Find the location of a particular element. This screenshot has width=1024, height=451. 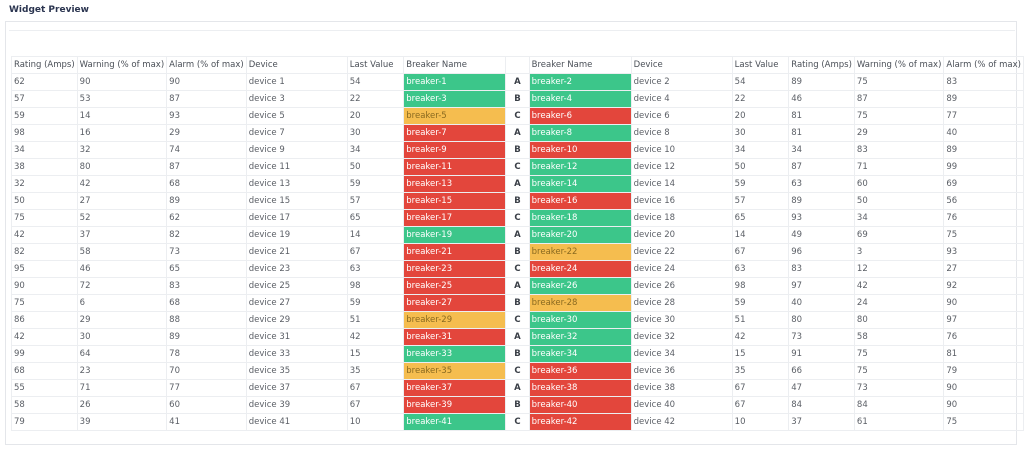

breaker-cell: breaker-19 is located at coordinates (455, 235).